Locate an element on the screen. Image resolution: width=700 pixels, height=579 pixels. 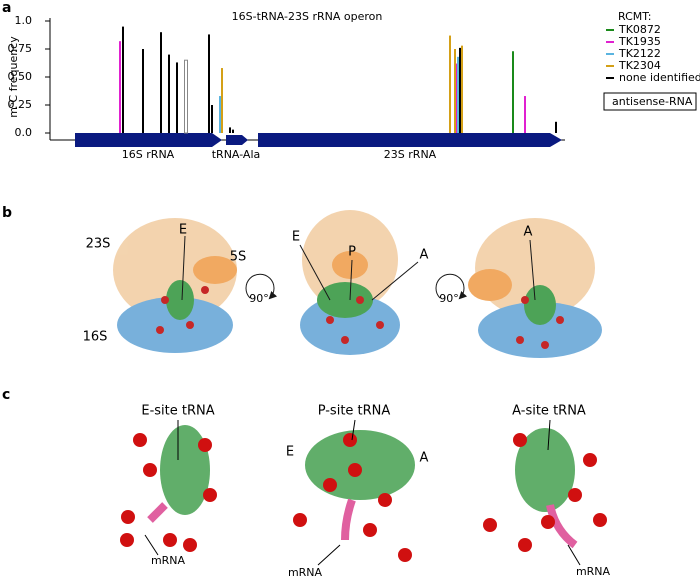
legend-label: antisense-RNA is located at coordinates (652, 101).